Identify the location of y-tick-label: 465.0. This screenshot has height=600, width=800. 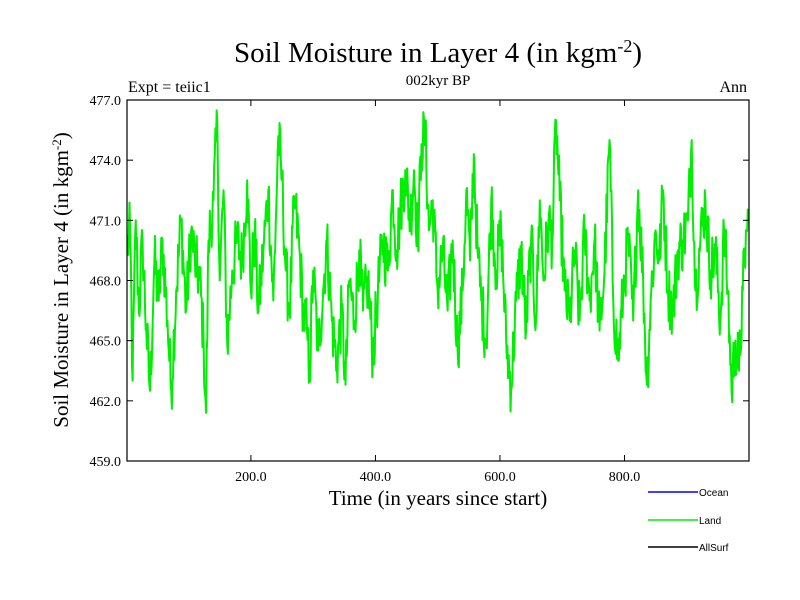
(106, 342).